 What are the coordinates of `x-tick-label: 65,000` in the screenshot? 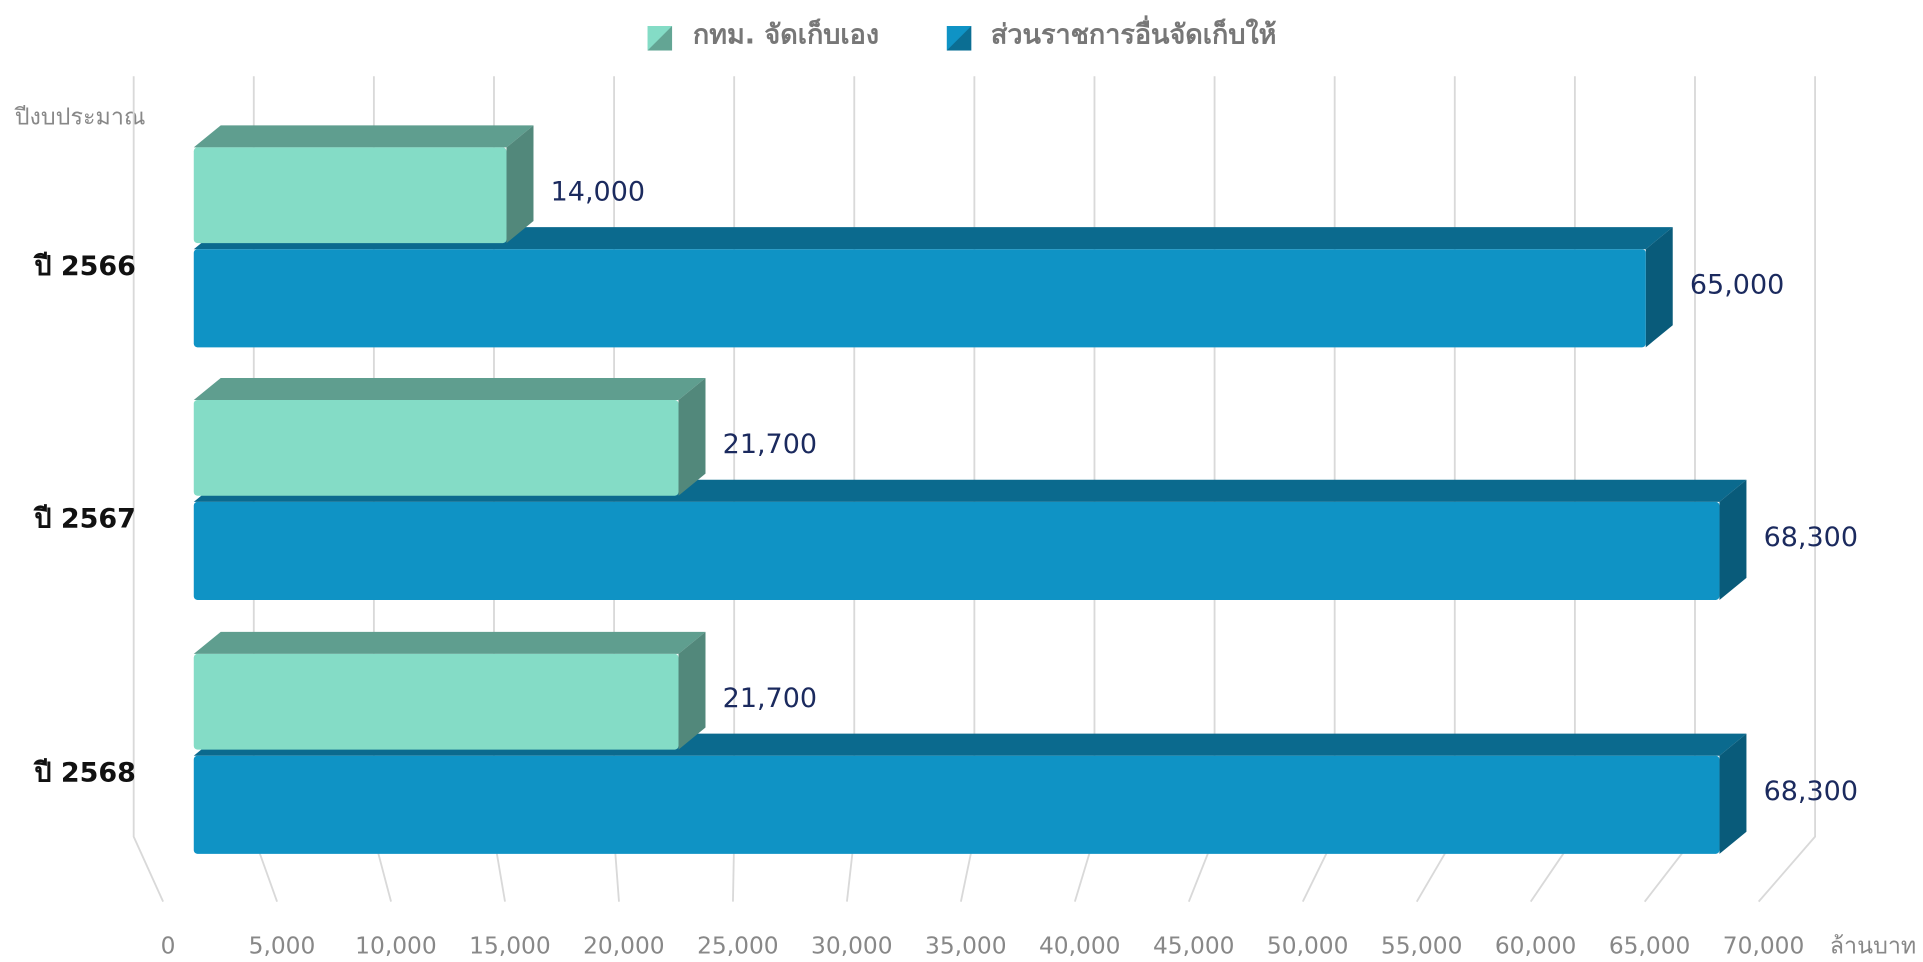 It's located at (1650, 946).